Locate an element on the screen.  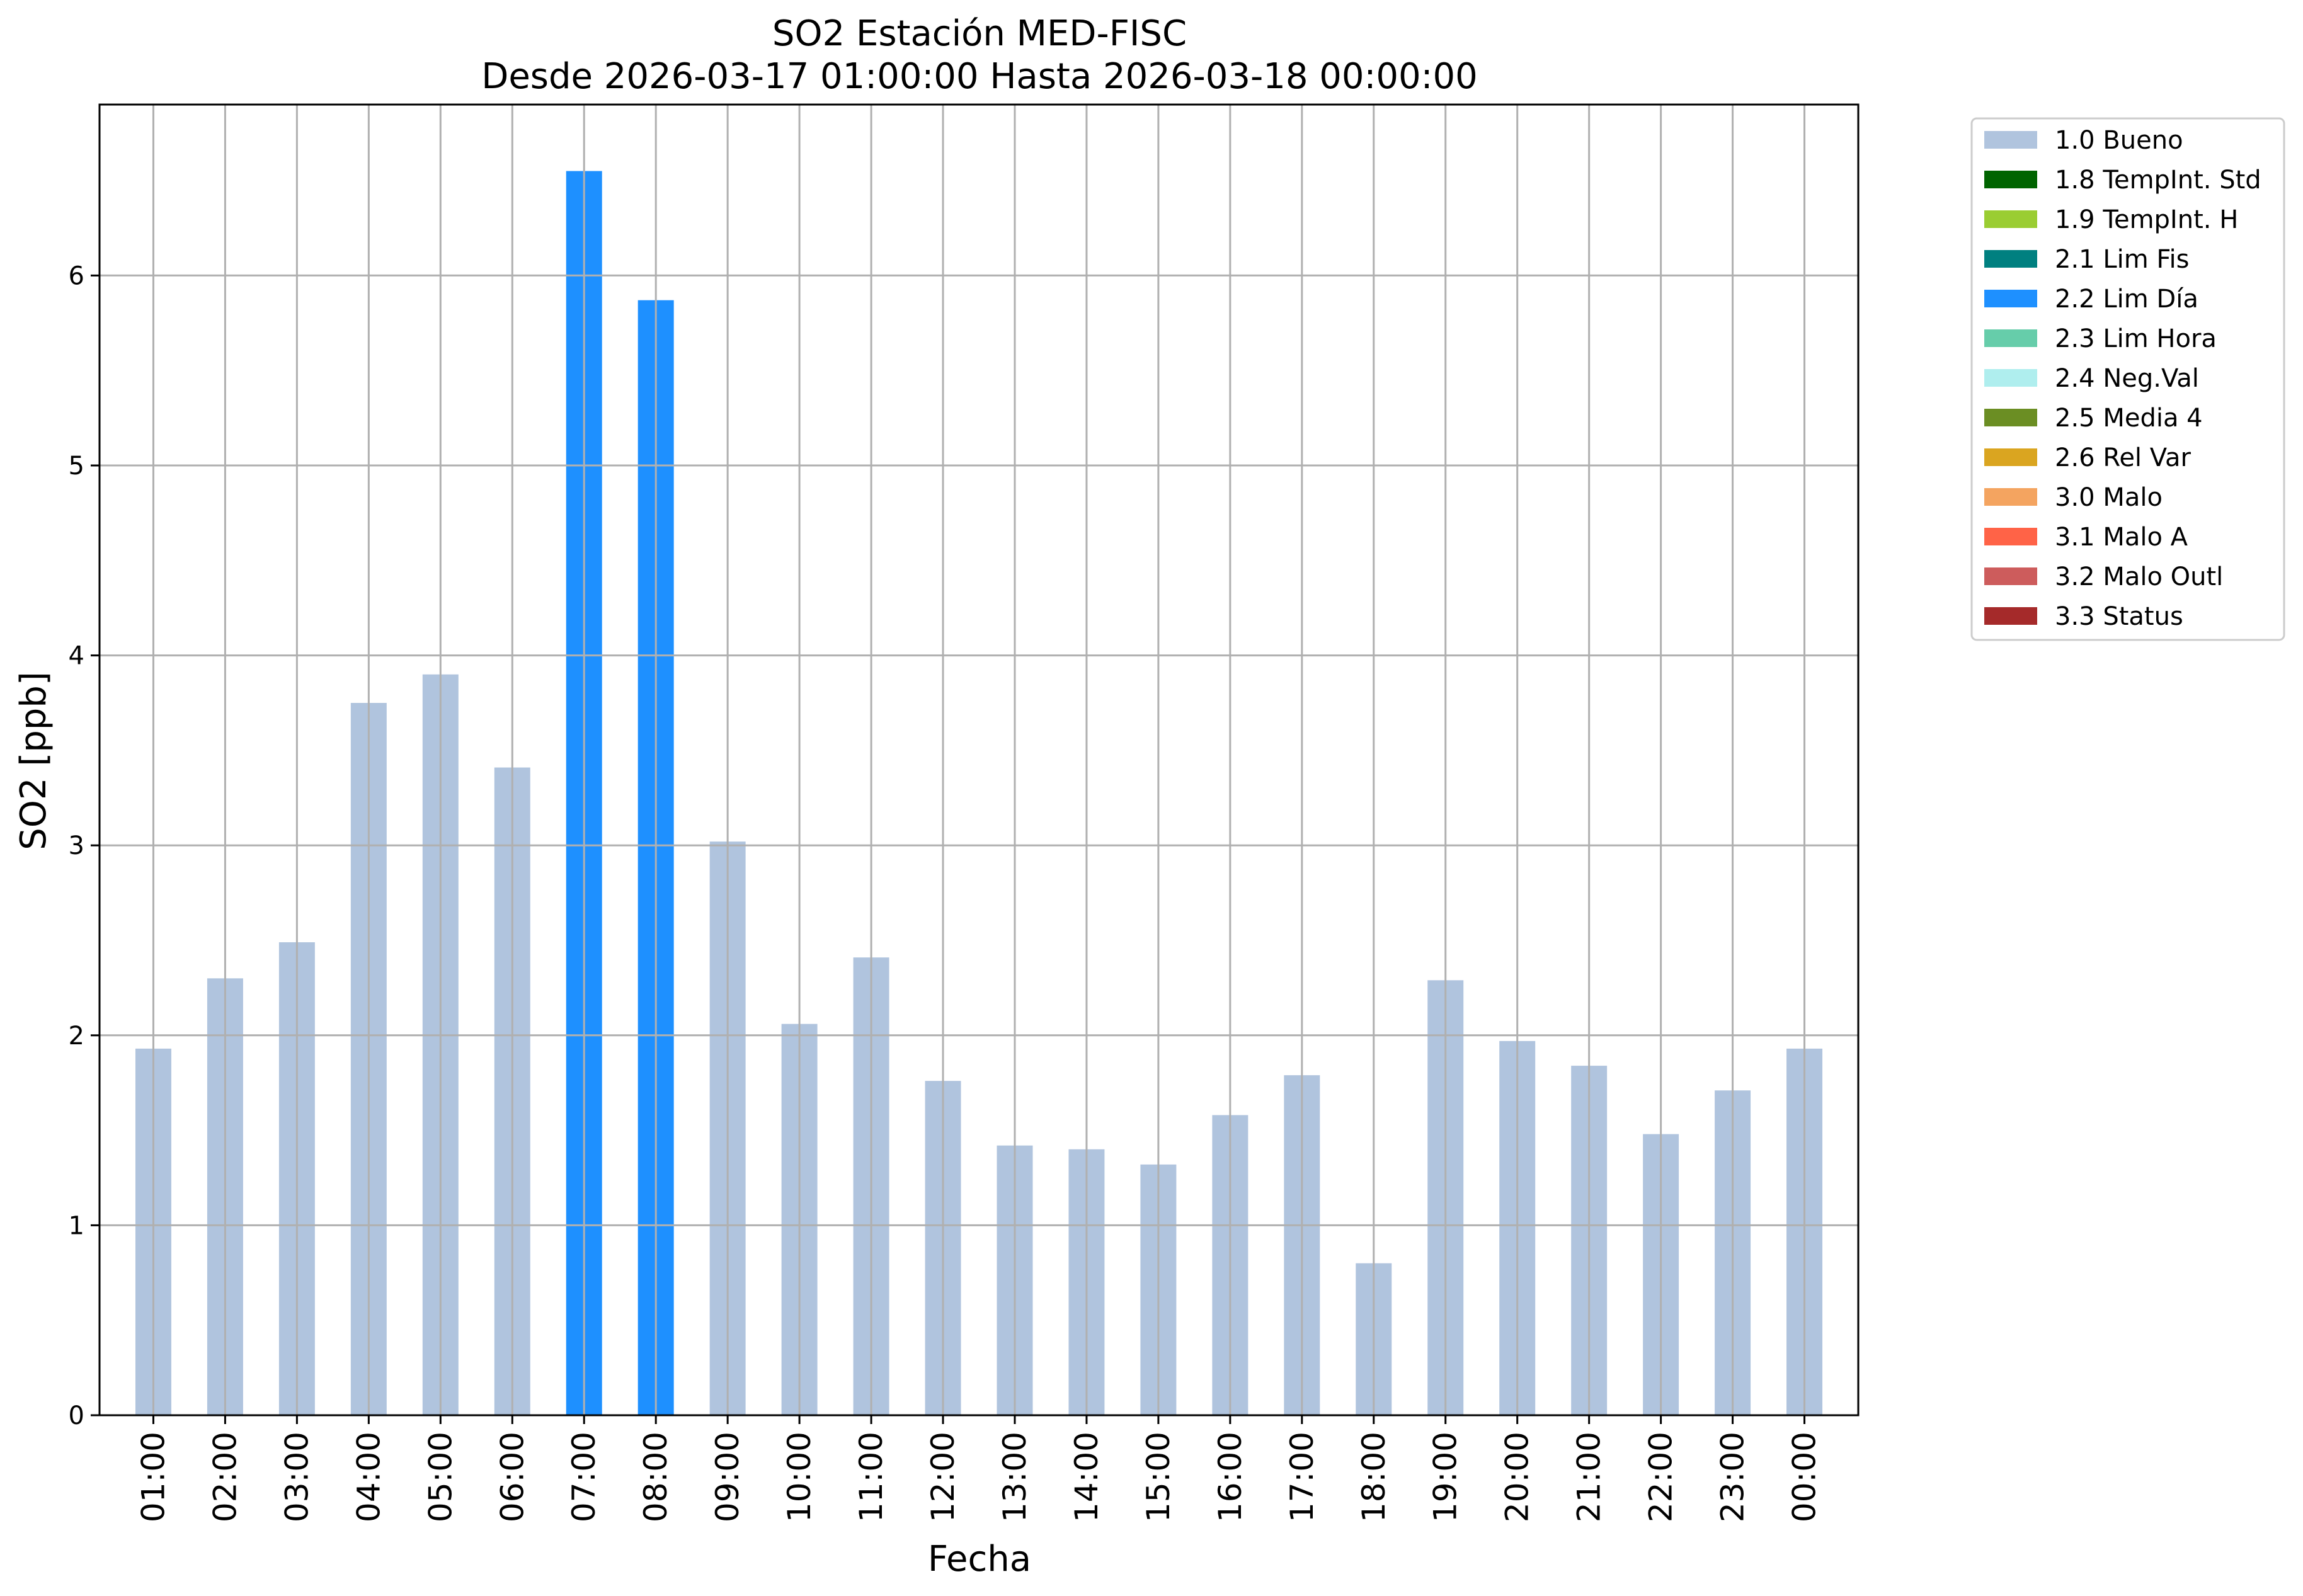
y-tick-label: 0 is located at coordinates (77, 1415).